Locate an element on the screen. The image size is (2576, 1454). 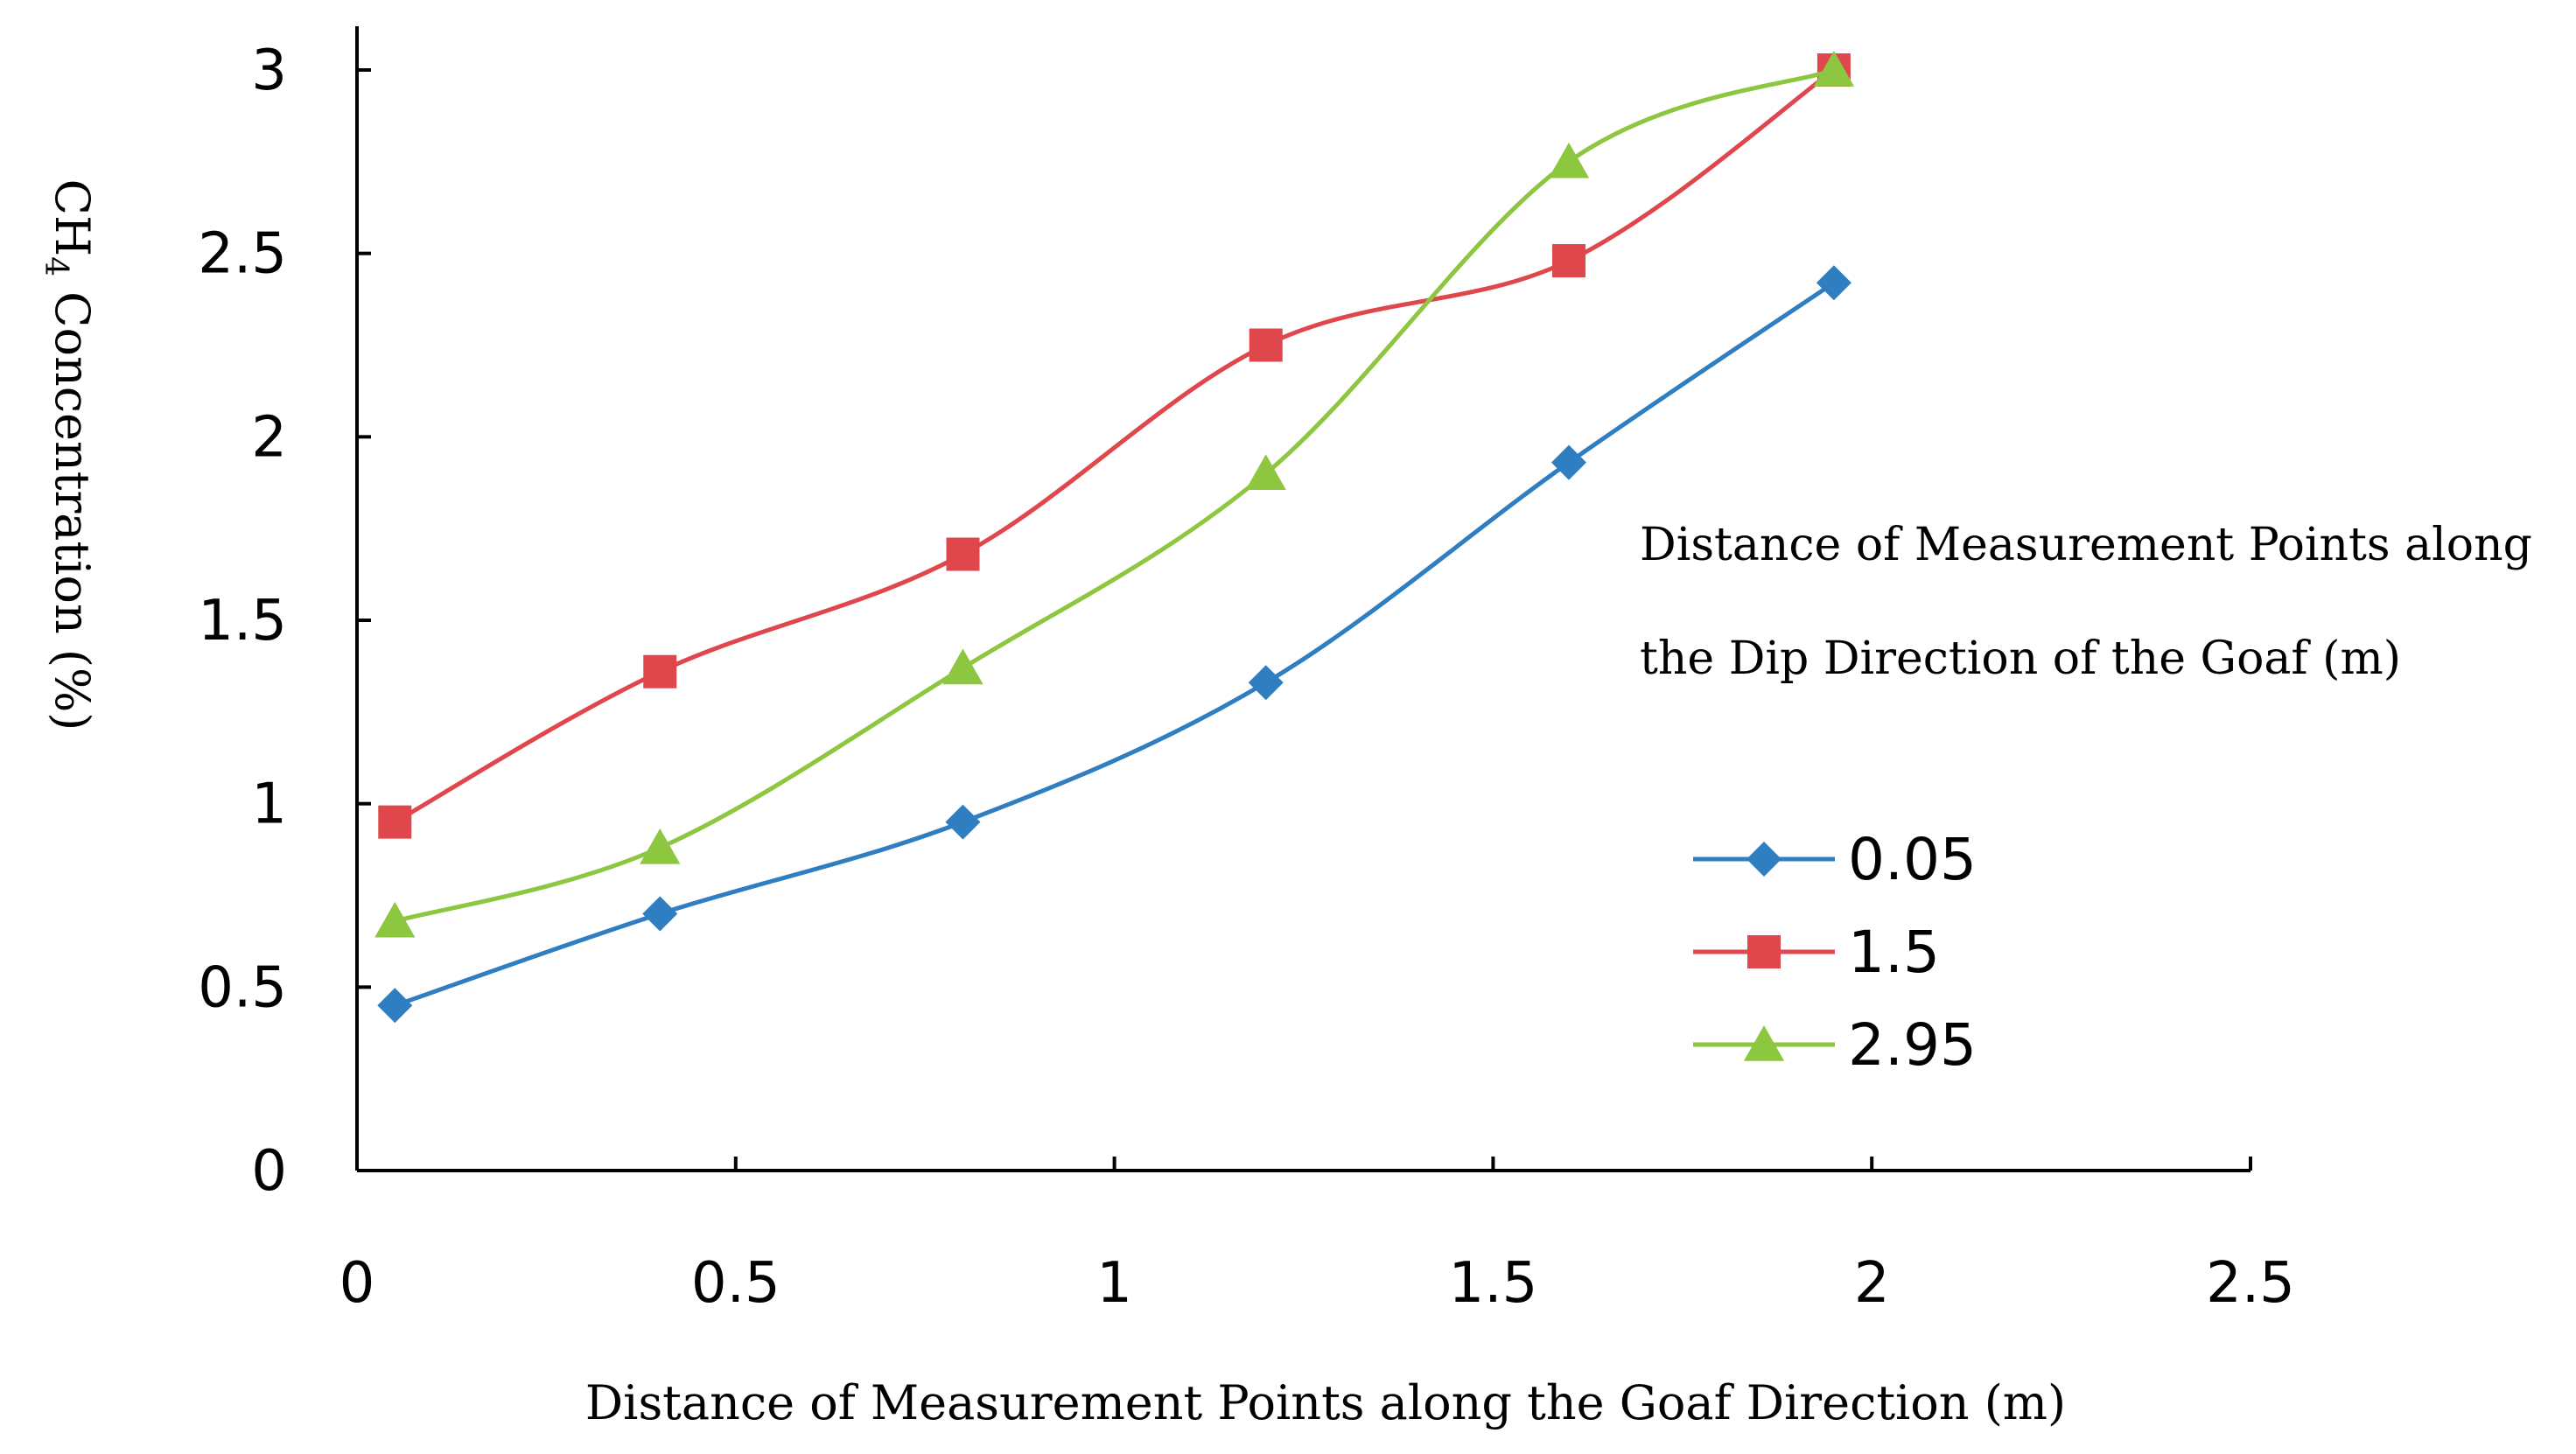
y-tick-label: 2.5 is located at coordinates (242, 254).